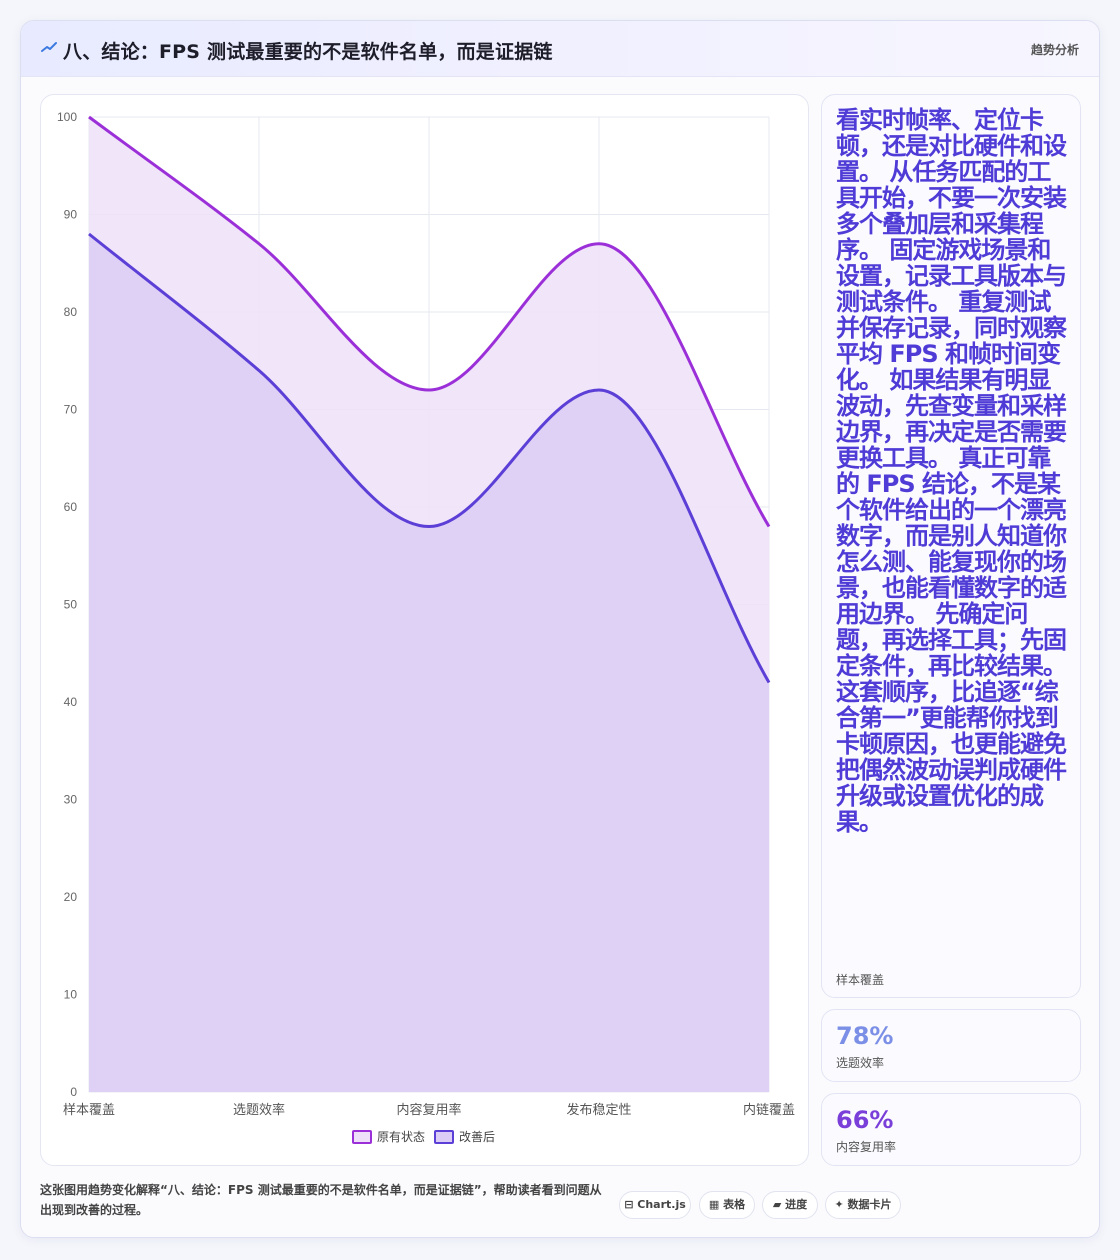  What do you see at coordinates (714, 1204) in the screenshot?
I see `table-icon: ▦` at bounding box center [714, 1204].